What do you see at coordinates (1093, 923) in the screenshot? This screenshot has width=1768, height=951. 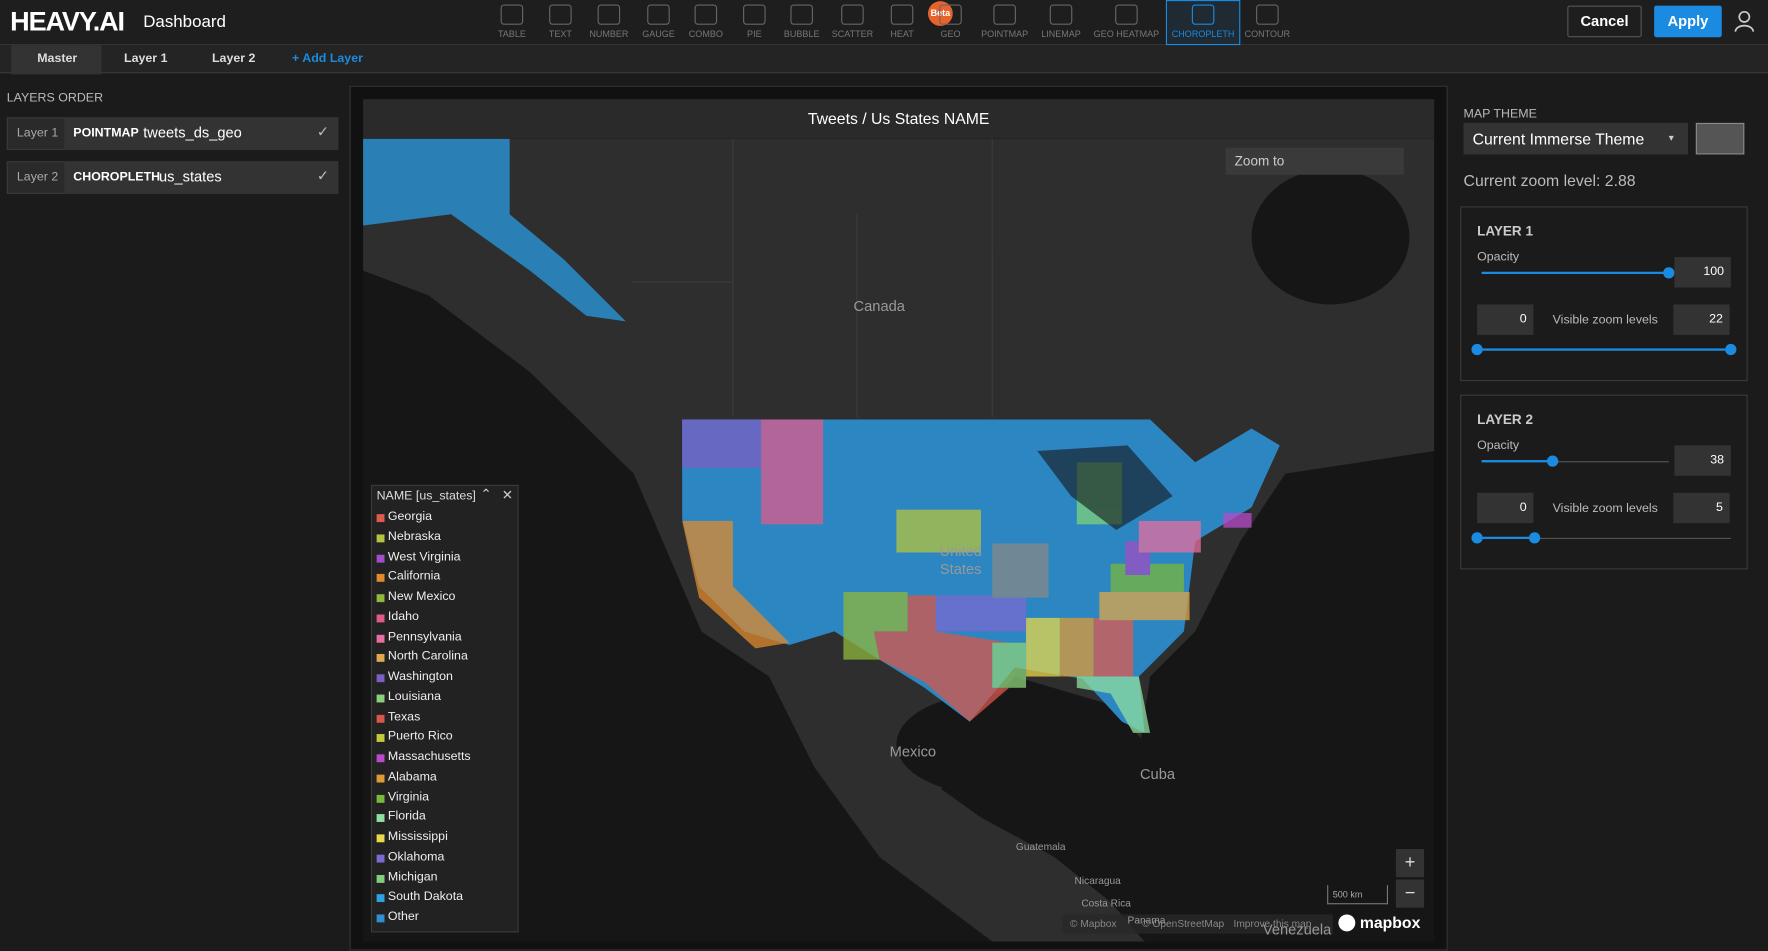 I see `attribution-link: © Mapbox` at bounding box center [1093, 923].